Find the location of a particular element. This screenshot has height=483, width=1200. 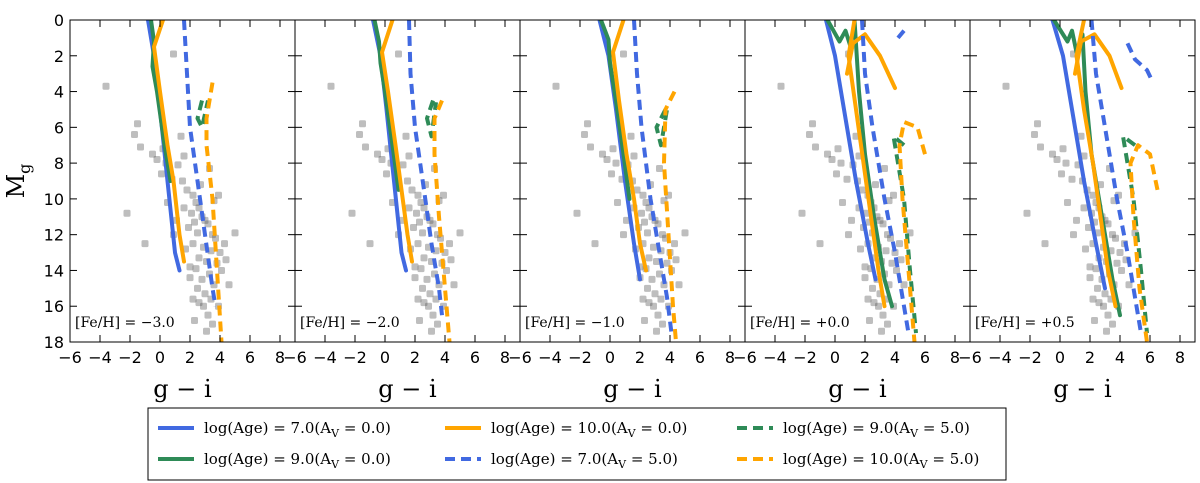

x-tick-label: −4 is located at coordinates (775, 357).